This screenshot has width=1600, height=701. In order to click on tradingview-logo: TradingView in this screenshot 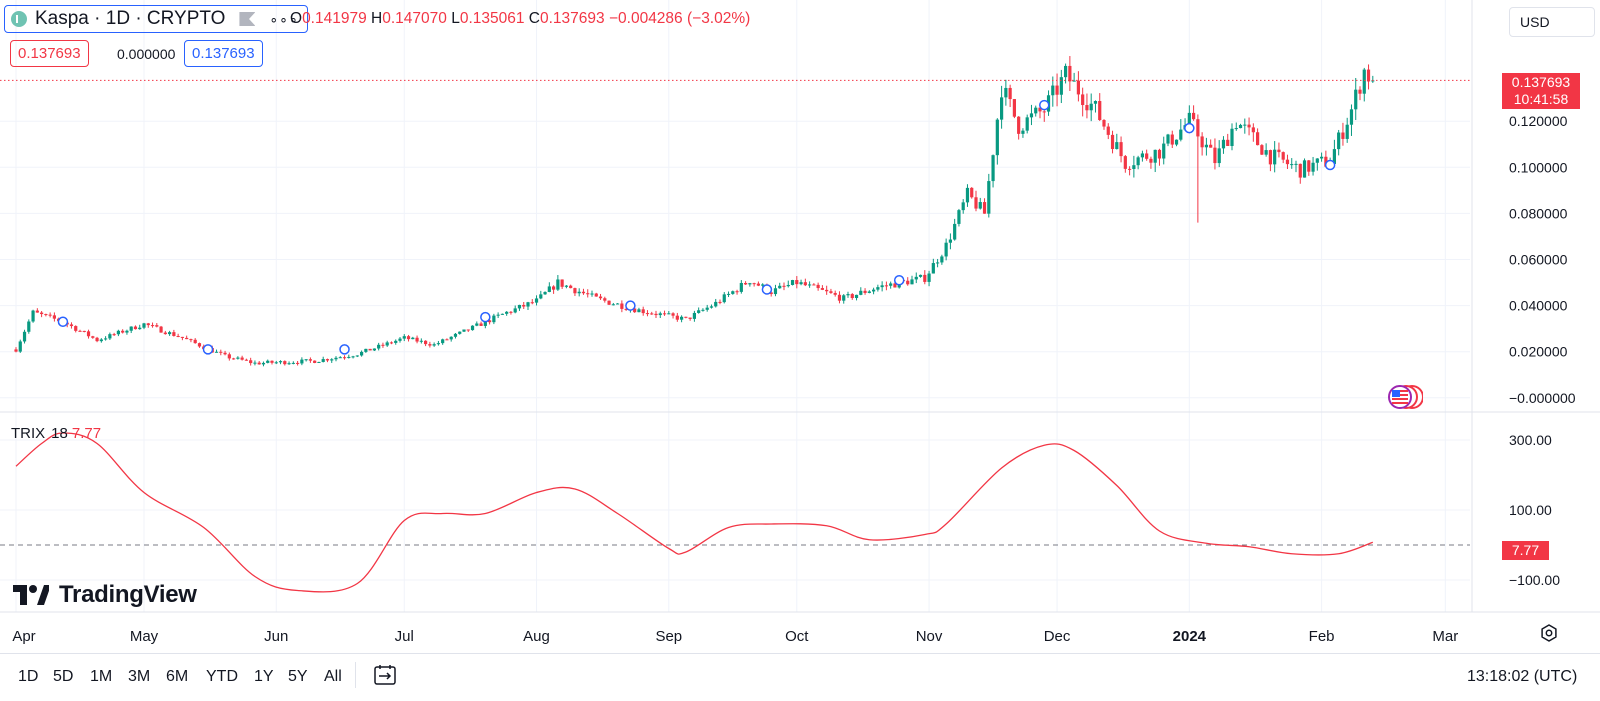, I will do `click(105, 595)`.